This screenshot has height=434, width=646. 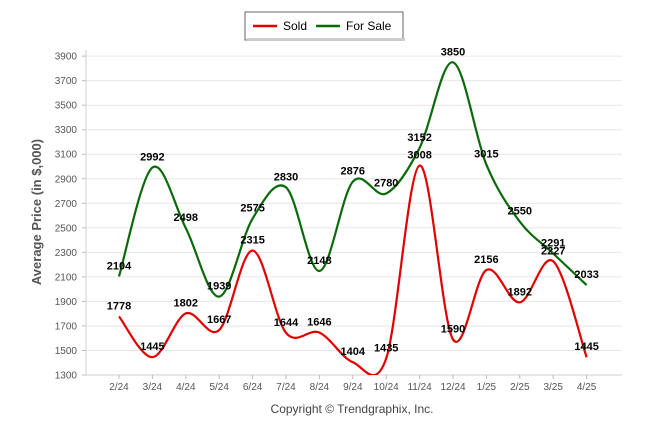 What do you see at coordinates (66, 106) in the screenshot?
I see `y-tick-label: 3500` at bounding box center [66, 106].